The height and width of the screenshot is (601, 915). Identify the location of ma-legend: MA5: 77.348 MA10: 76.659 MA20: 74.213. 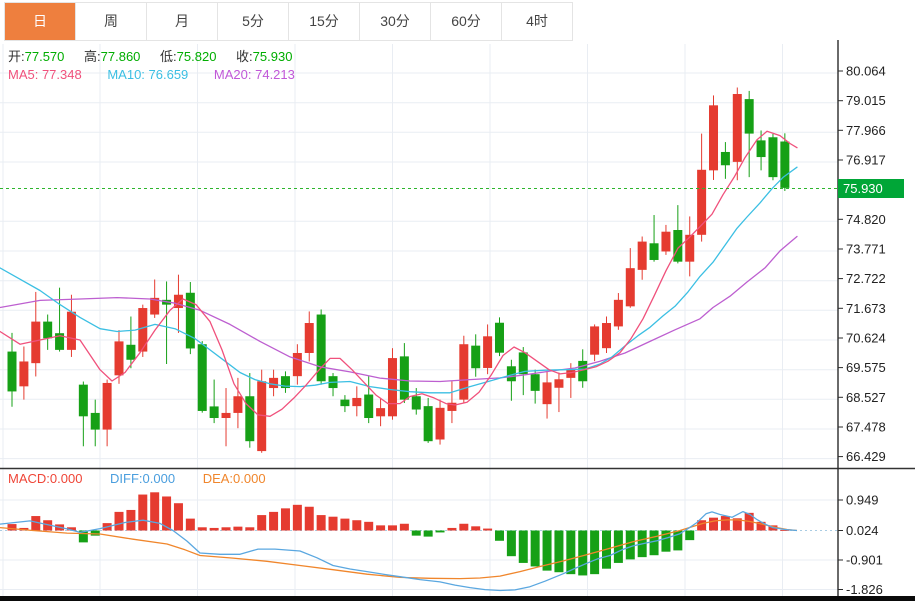
(162, 74).